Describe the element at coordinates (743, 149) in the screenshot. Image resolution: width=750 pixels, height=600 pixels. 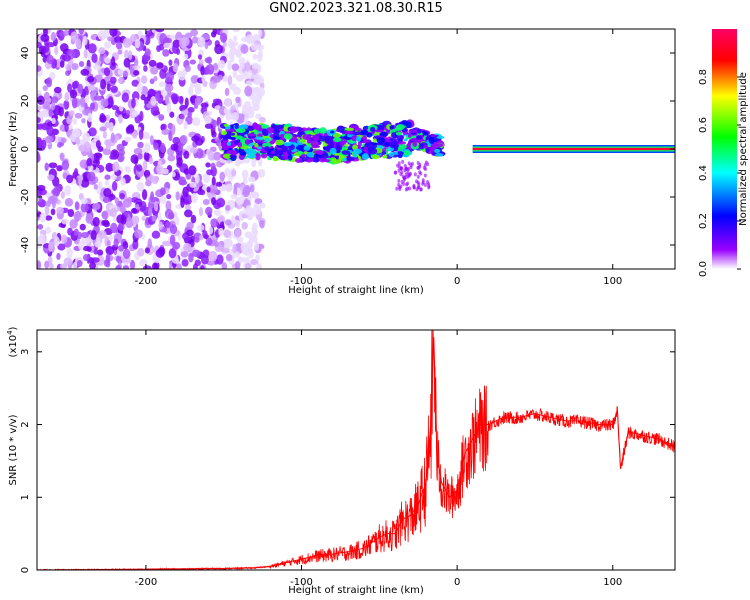
I see `colorbar-label: Normalized spectral amplitude` at that location.